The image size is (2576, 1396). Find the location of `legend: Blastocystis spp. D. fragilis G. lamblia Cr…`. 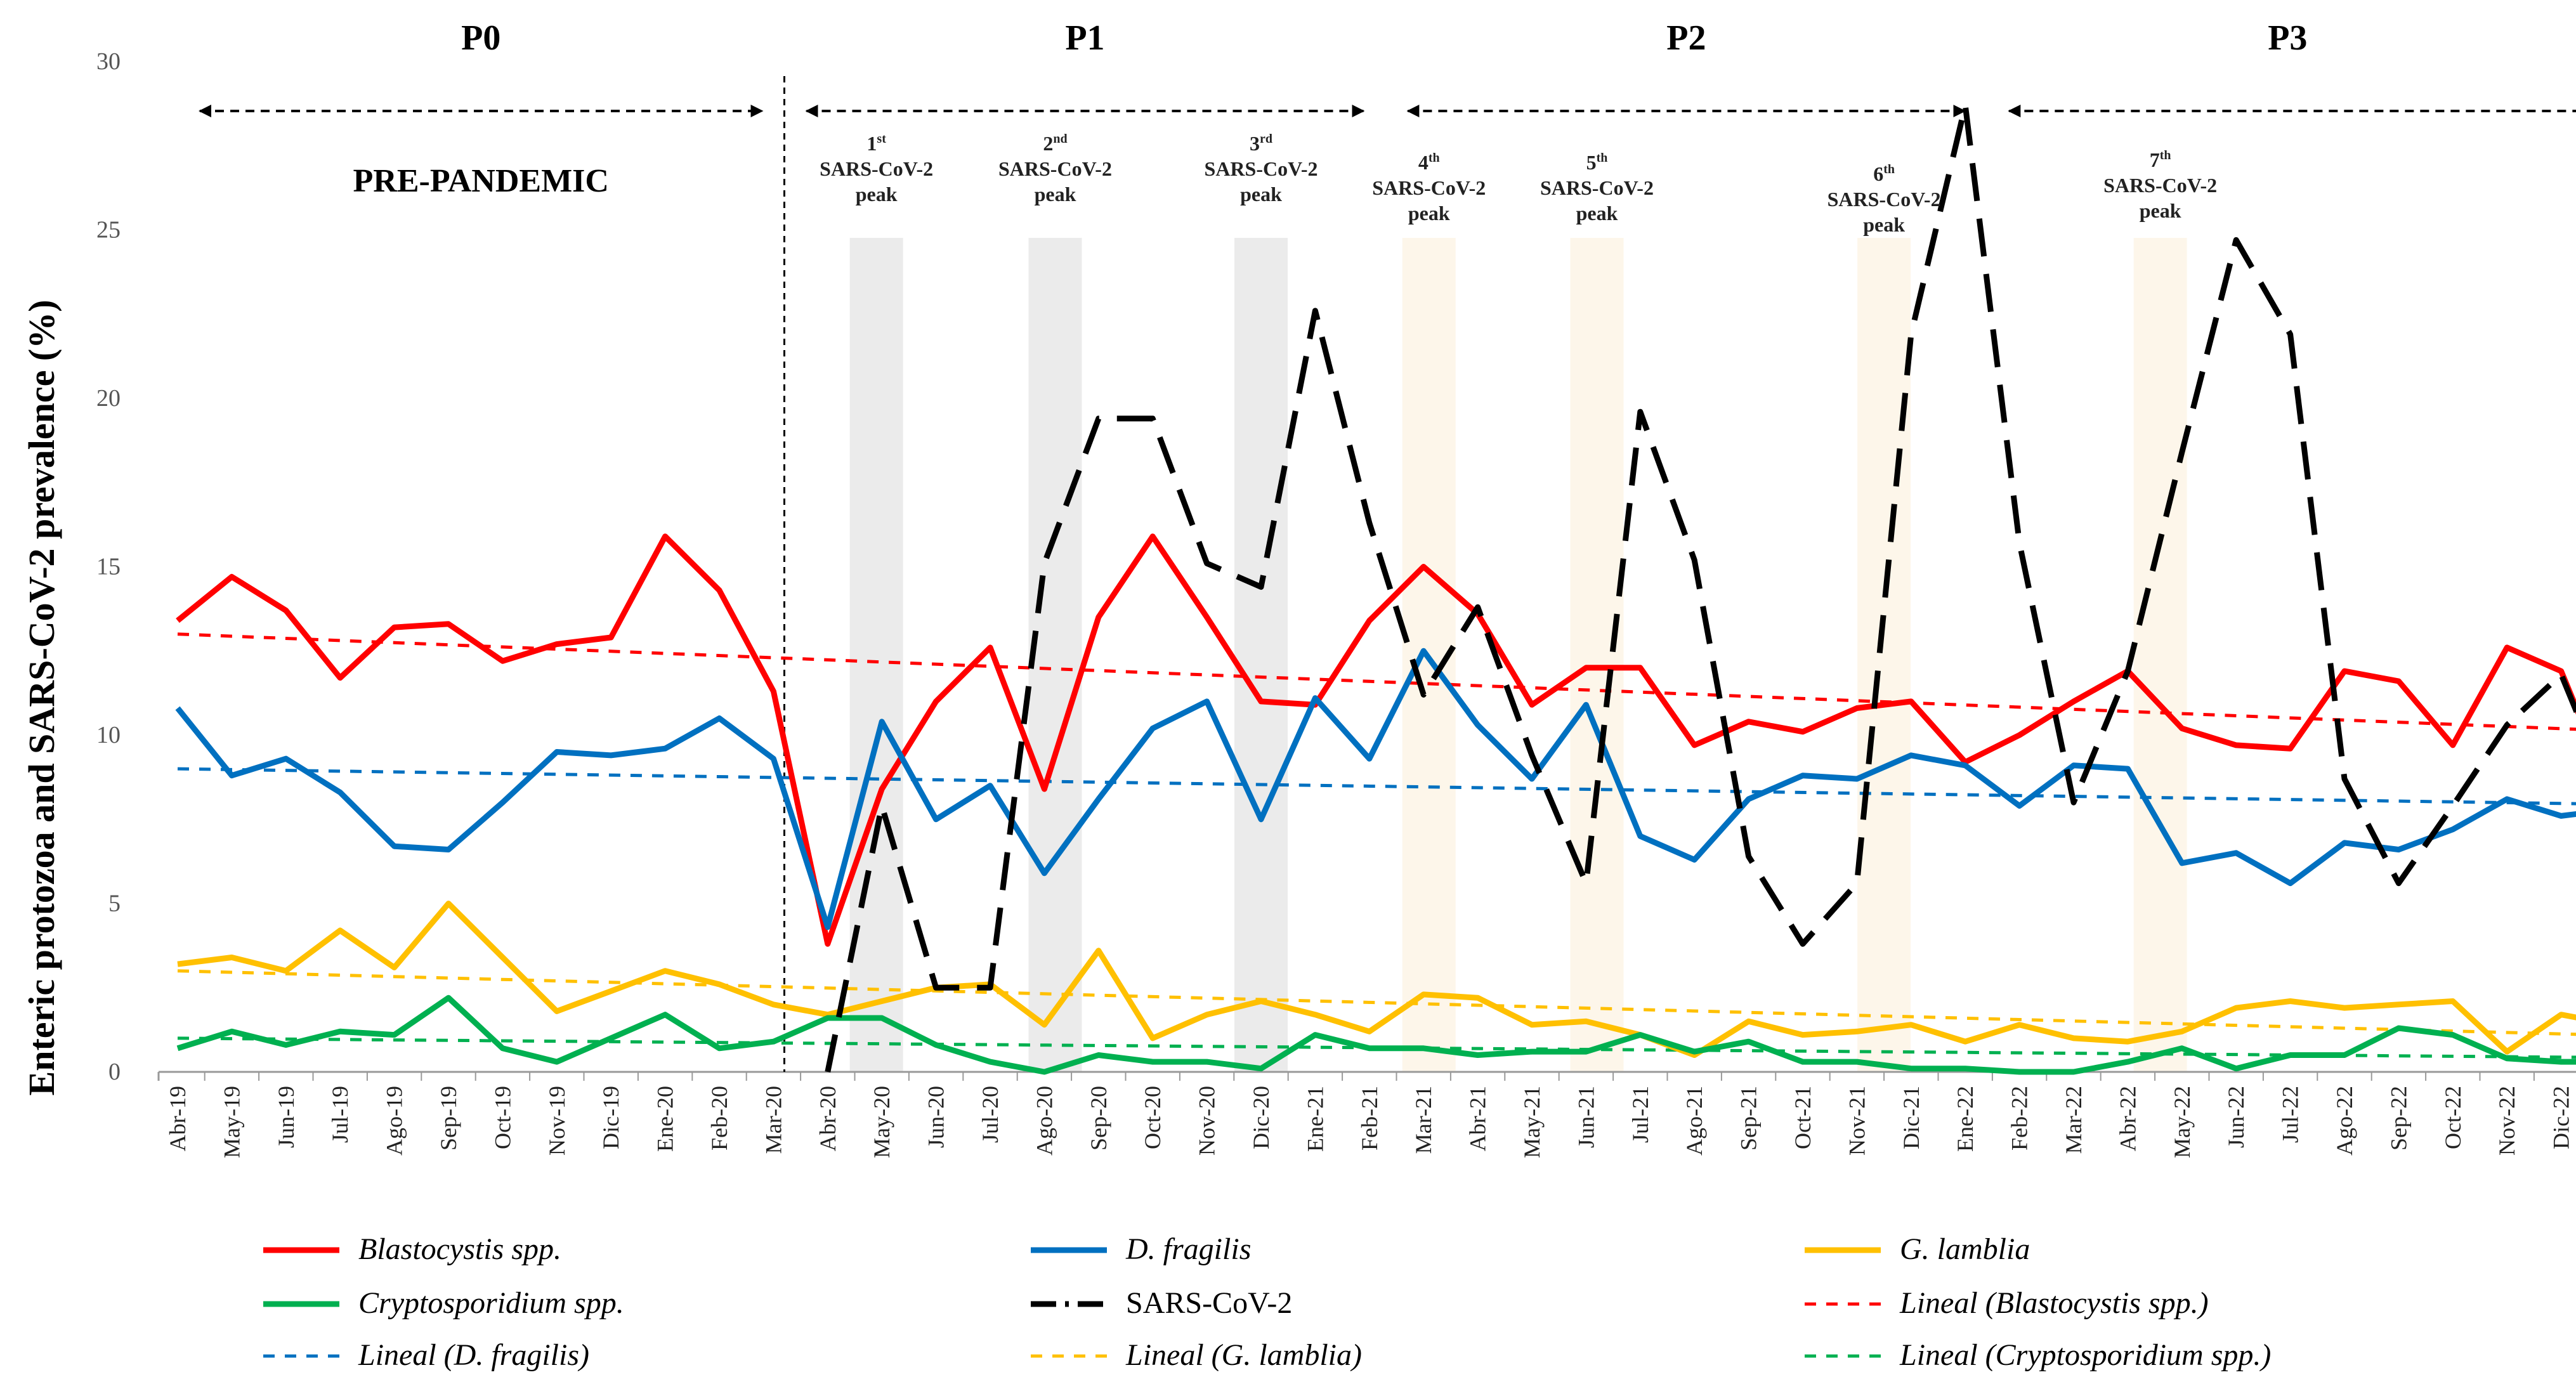

legend: Blastocystis spp. D. fragilis G. lamblia Cr… is located at coordinates (1267, 1302).